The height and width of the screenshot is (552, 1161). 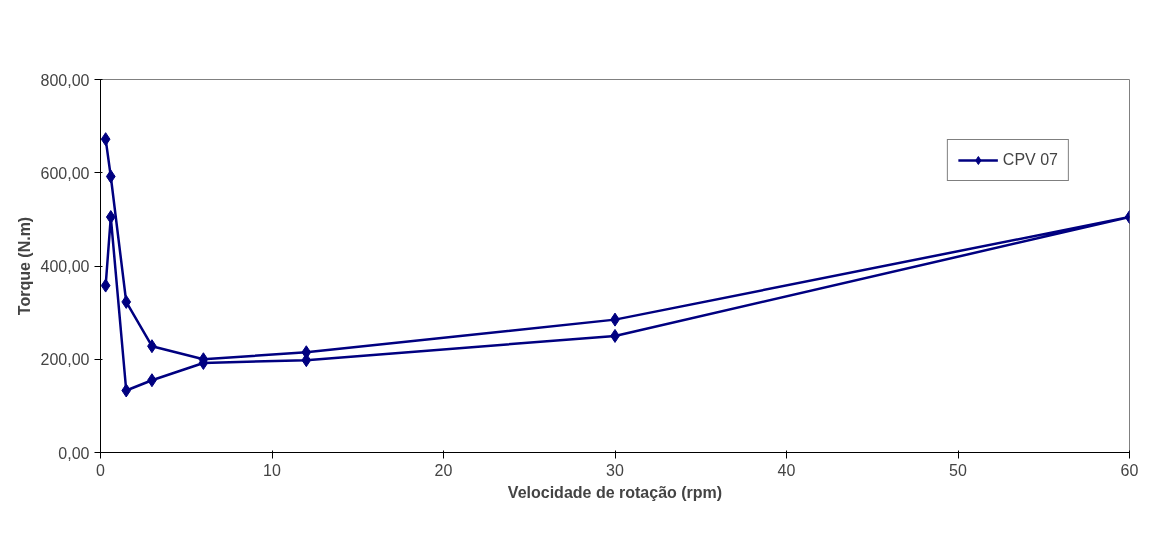 I want to click on y-tick-label: 800,00, so click(x=65, y=80).